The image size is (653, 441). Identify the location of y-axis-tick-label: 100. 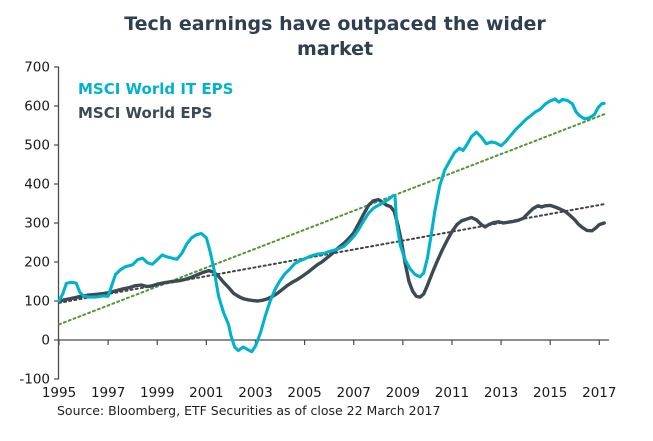
(37, 302).